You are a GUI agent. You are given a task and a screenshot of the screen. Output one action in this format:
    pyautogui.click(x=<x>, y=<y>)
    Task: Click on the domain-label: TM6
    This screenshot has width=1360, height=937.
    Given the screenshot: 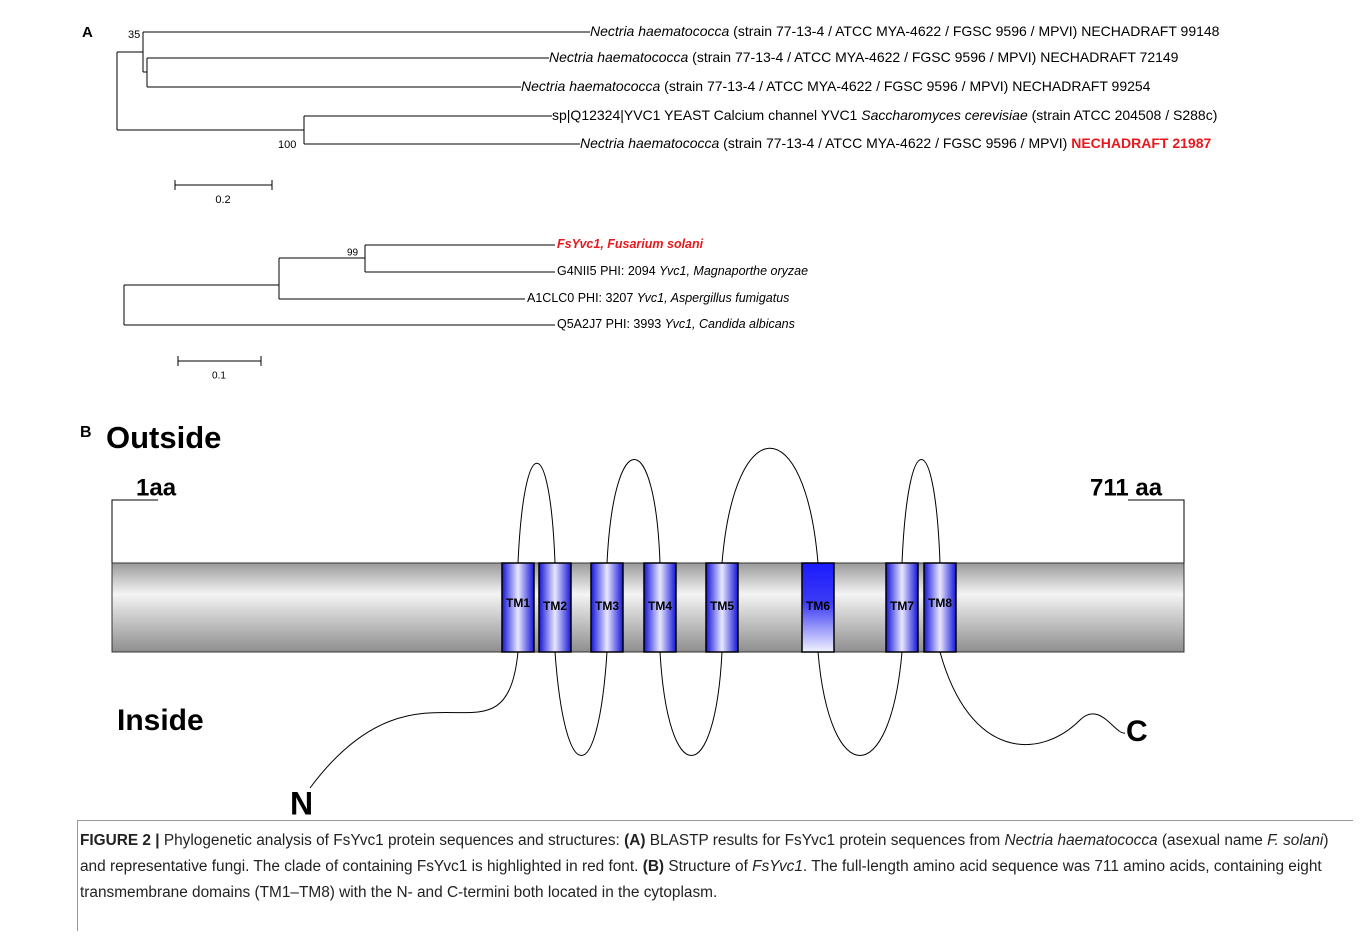 What is the action you would take?
    pyautogui.click(x=818, y=606)
    